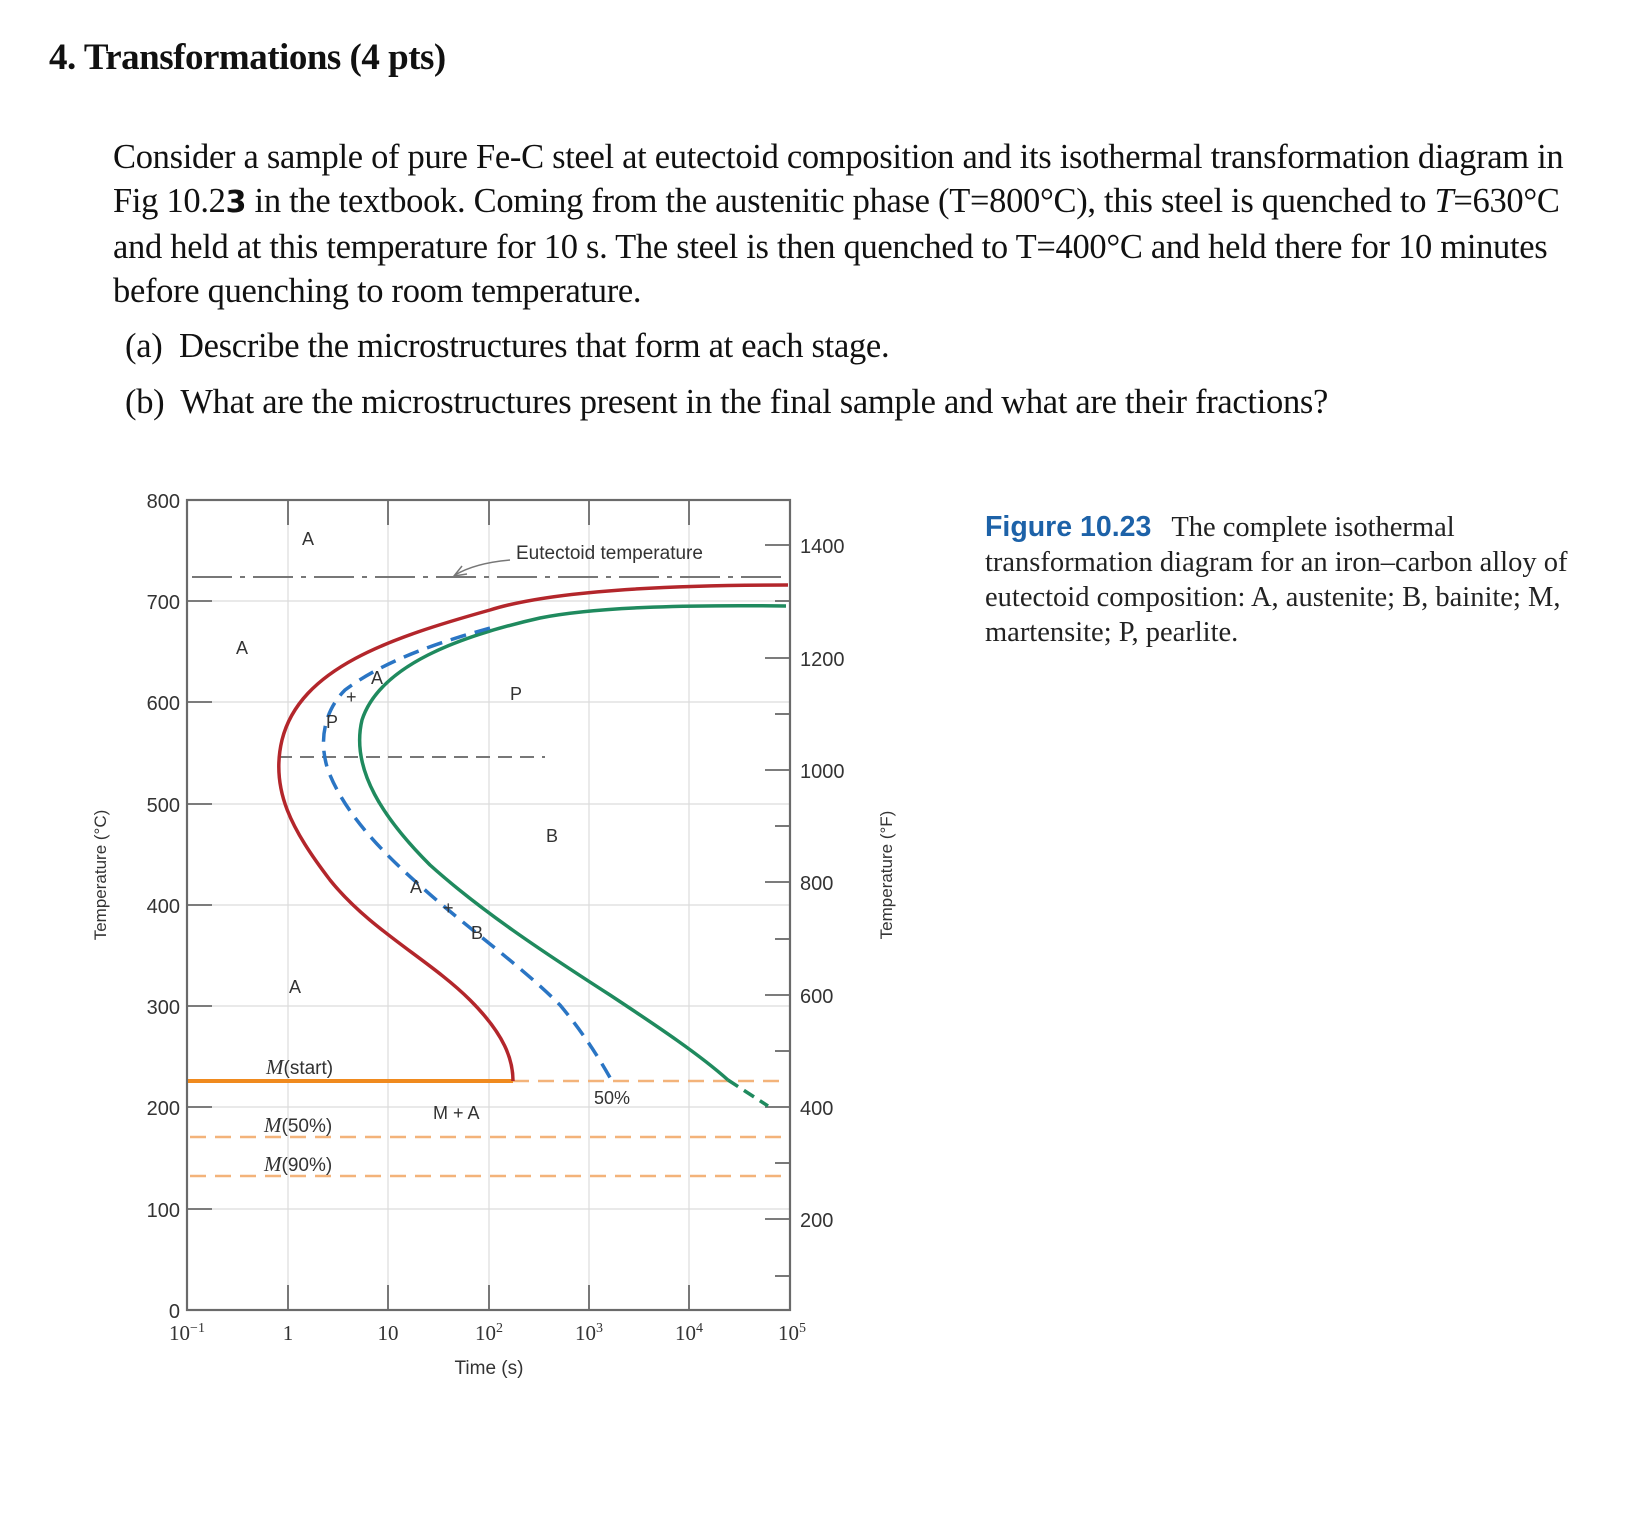  What do you see at coordinates (489, 1368) in the screenshot?
I see `x-axis-title: Time (s)` at bounding box center [489, 1368].